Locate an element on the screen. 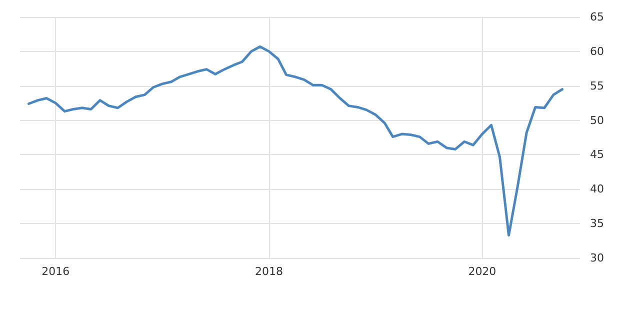 The image size is (620, 330). y-tick-label: 40 is located at coordinates (597, 189).